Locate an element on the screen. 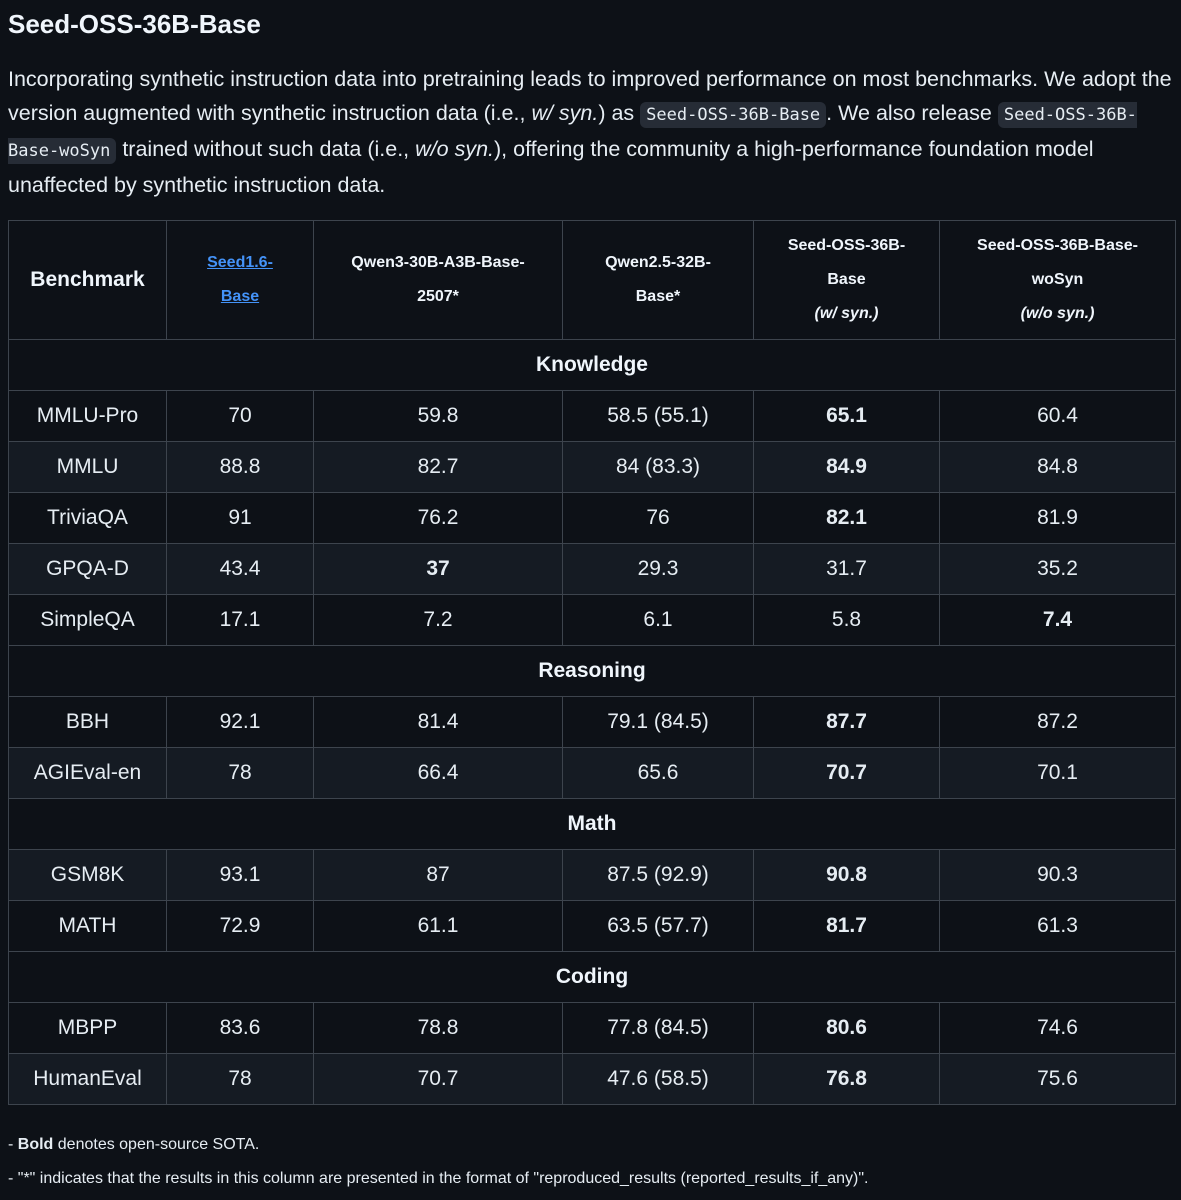 This screenshot has width=1181, height=1200. section-row: Math is located at coordinates (592, 824).